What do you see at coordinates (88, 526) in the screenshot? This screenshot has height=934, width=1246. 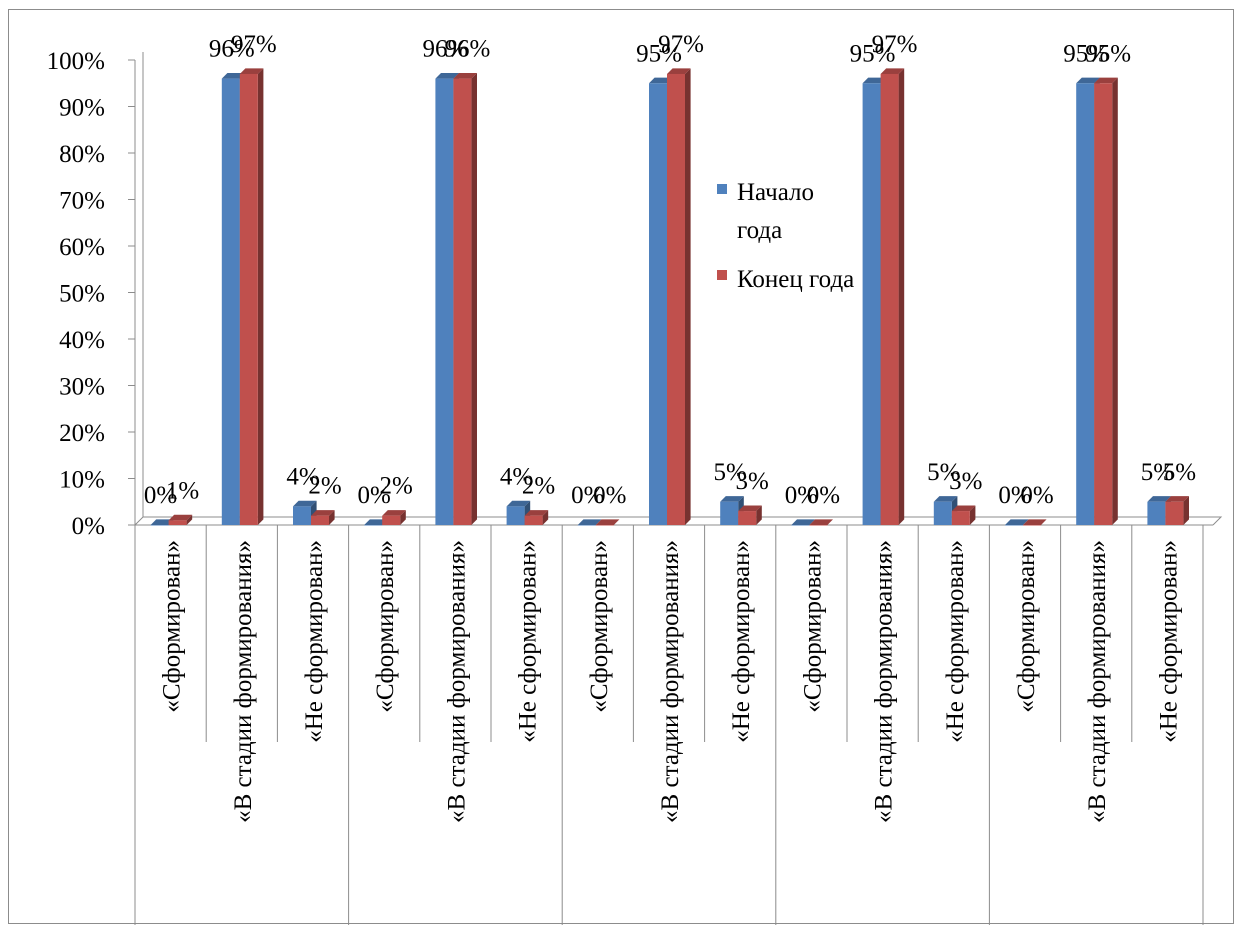 I see `y-tick-label: 0%` at bounding box center [88, 526].